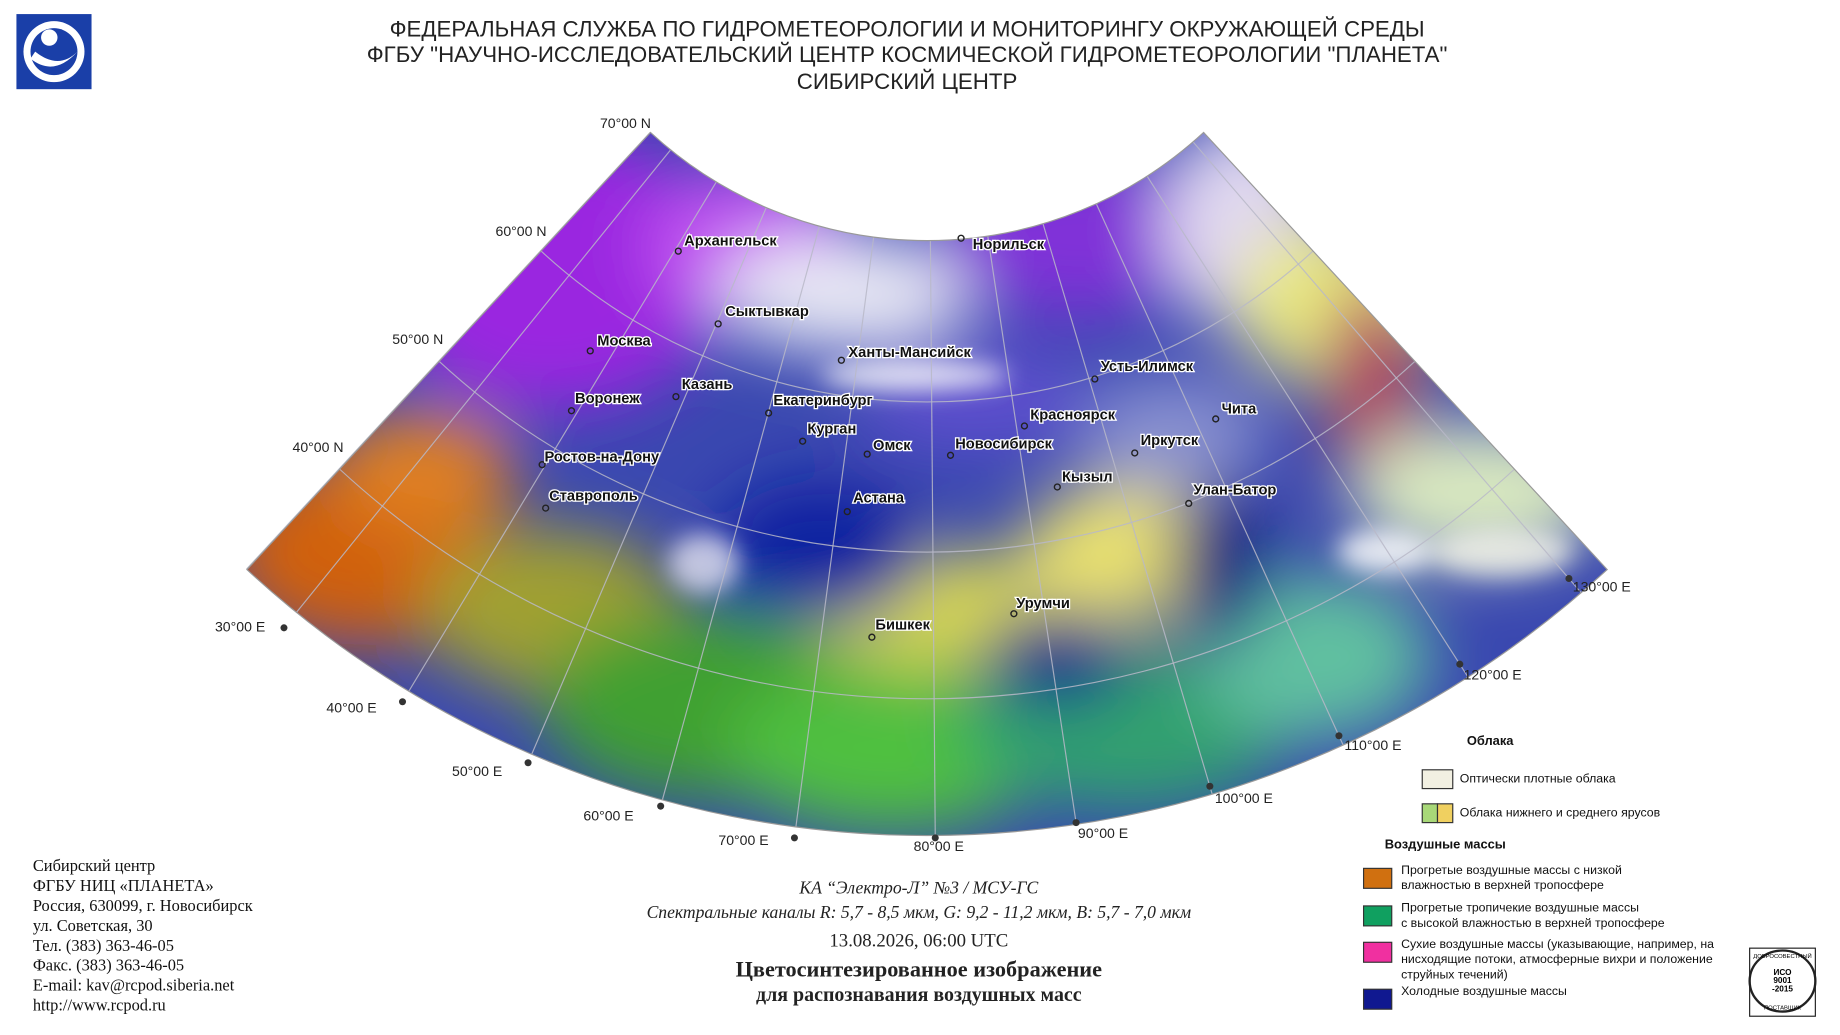  I want to click on longitude-label: 130°00 E, so click(1602, 587).